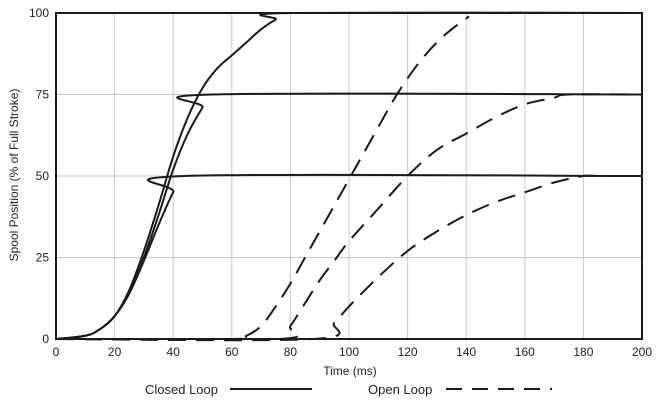 This screenshot has height=400, width=666. Describe the element at coordinates (14, 175) in the screenshot. I see `y-axis-title: Spool Position (% of Full Stroke)` at that location.